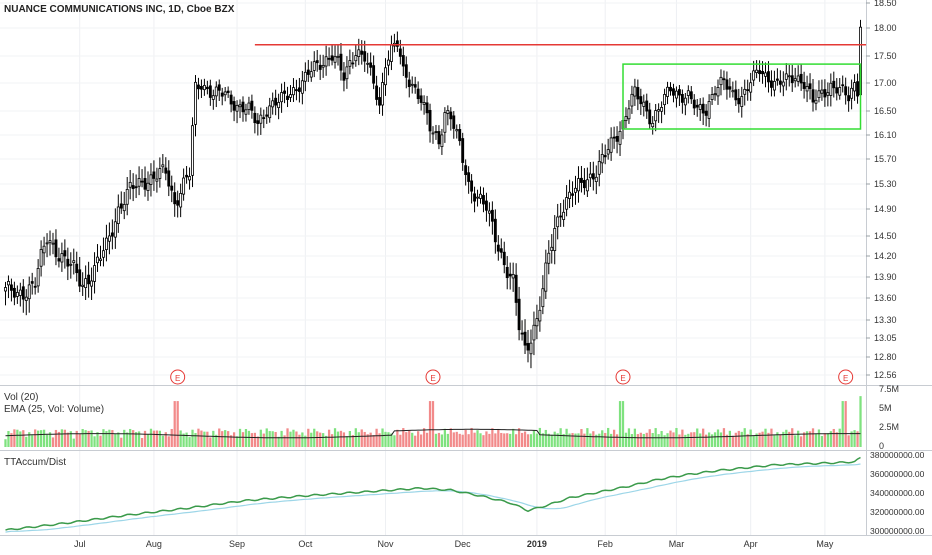 This screenshot has width=932, height=555. What do you see at coordinates (885, 277) in the screenshot?
I see `price-tick-label-11: 13.90` at bounding box center [885, 277].